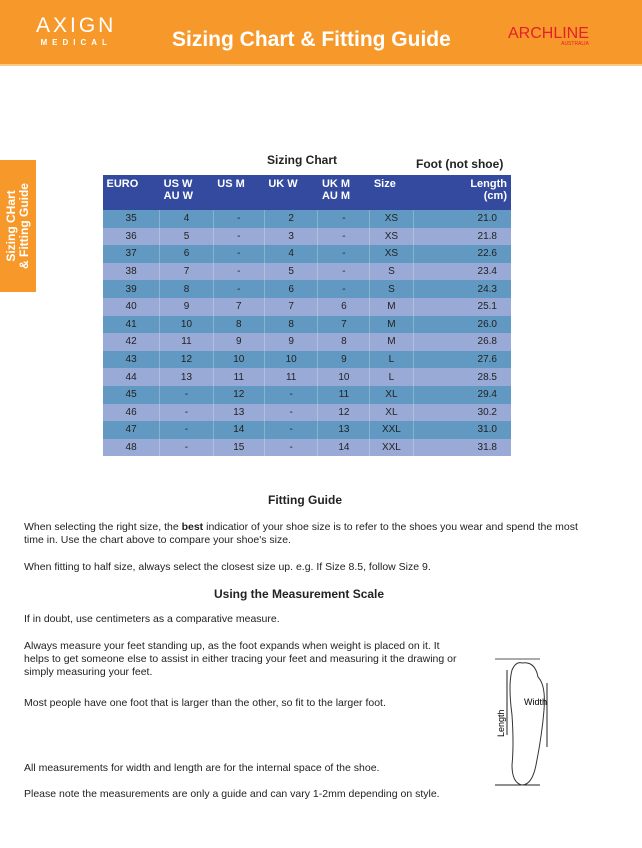  Describe the element at coordinates (343, 192) in the screenshot. I see `column-header: UK M AU M` at that location.